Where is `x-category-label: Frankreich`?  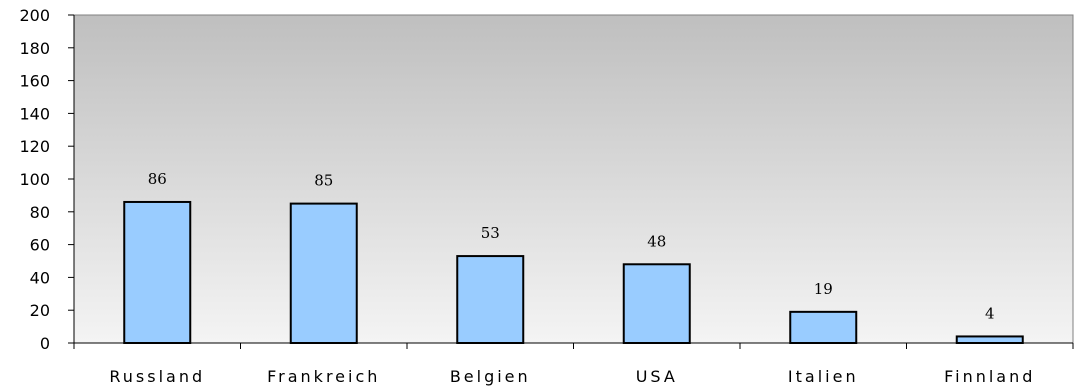 x-category-label: Frankreich is located at coordinates (323, 376).